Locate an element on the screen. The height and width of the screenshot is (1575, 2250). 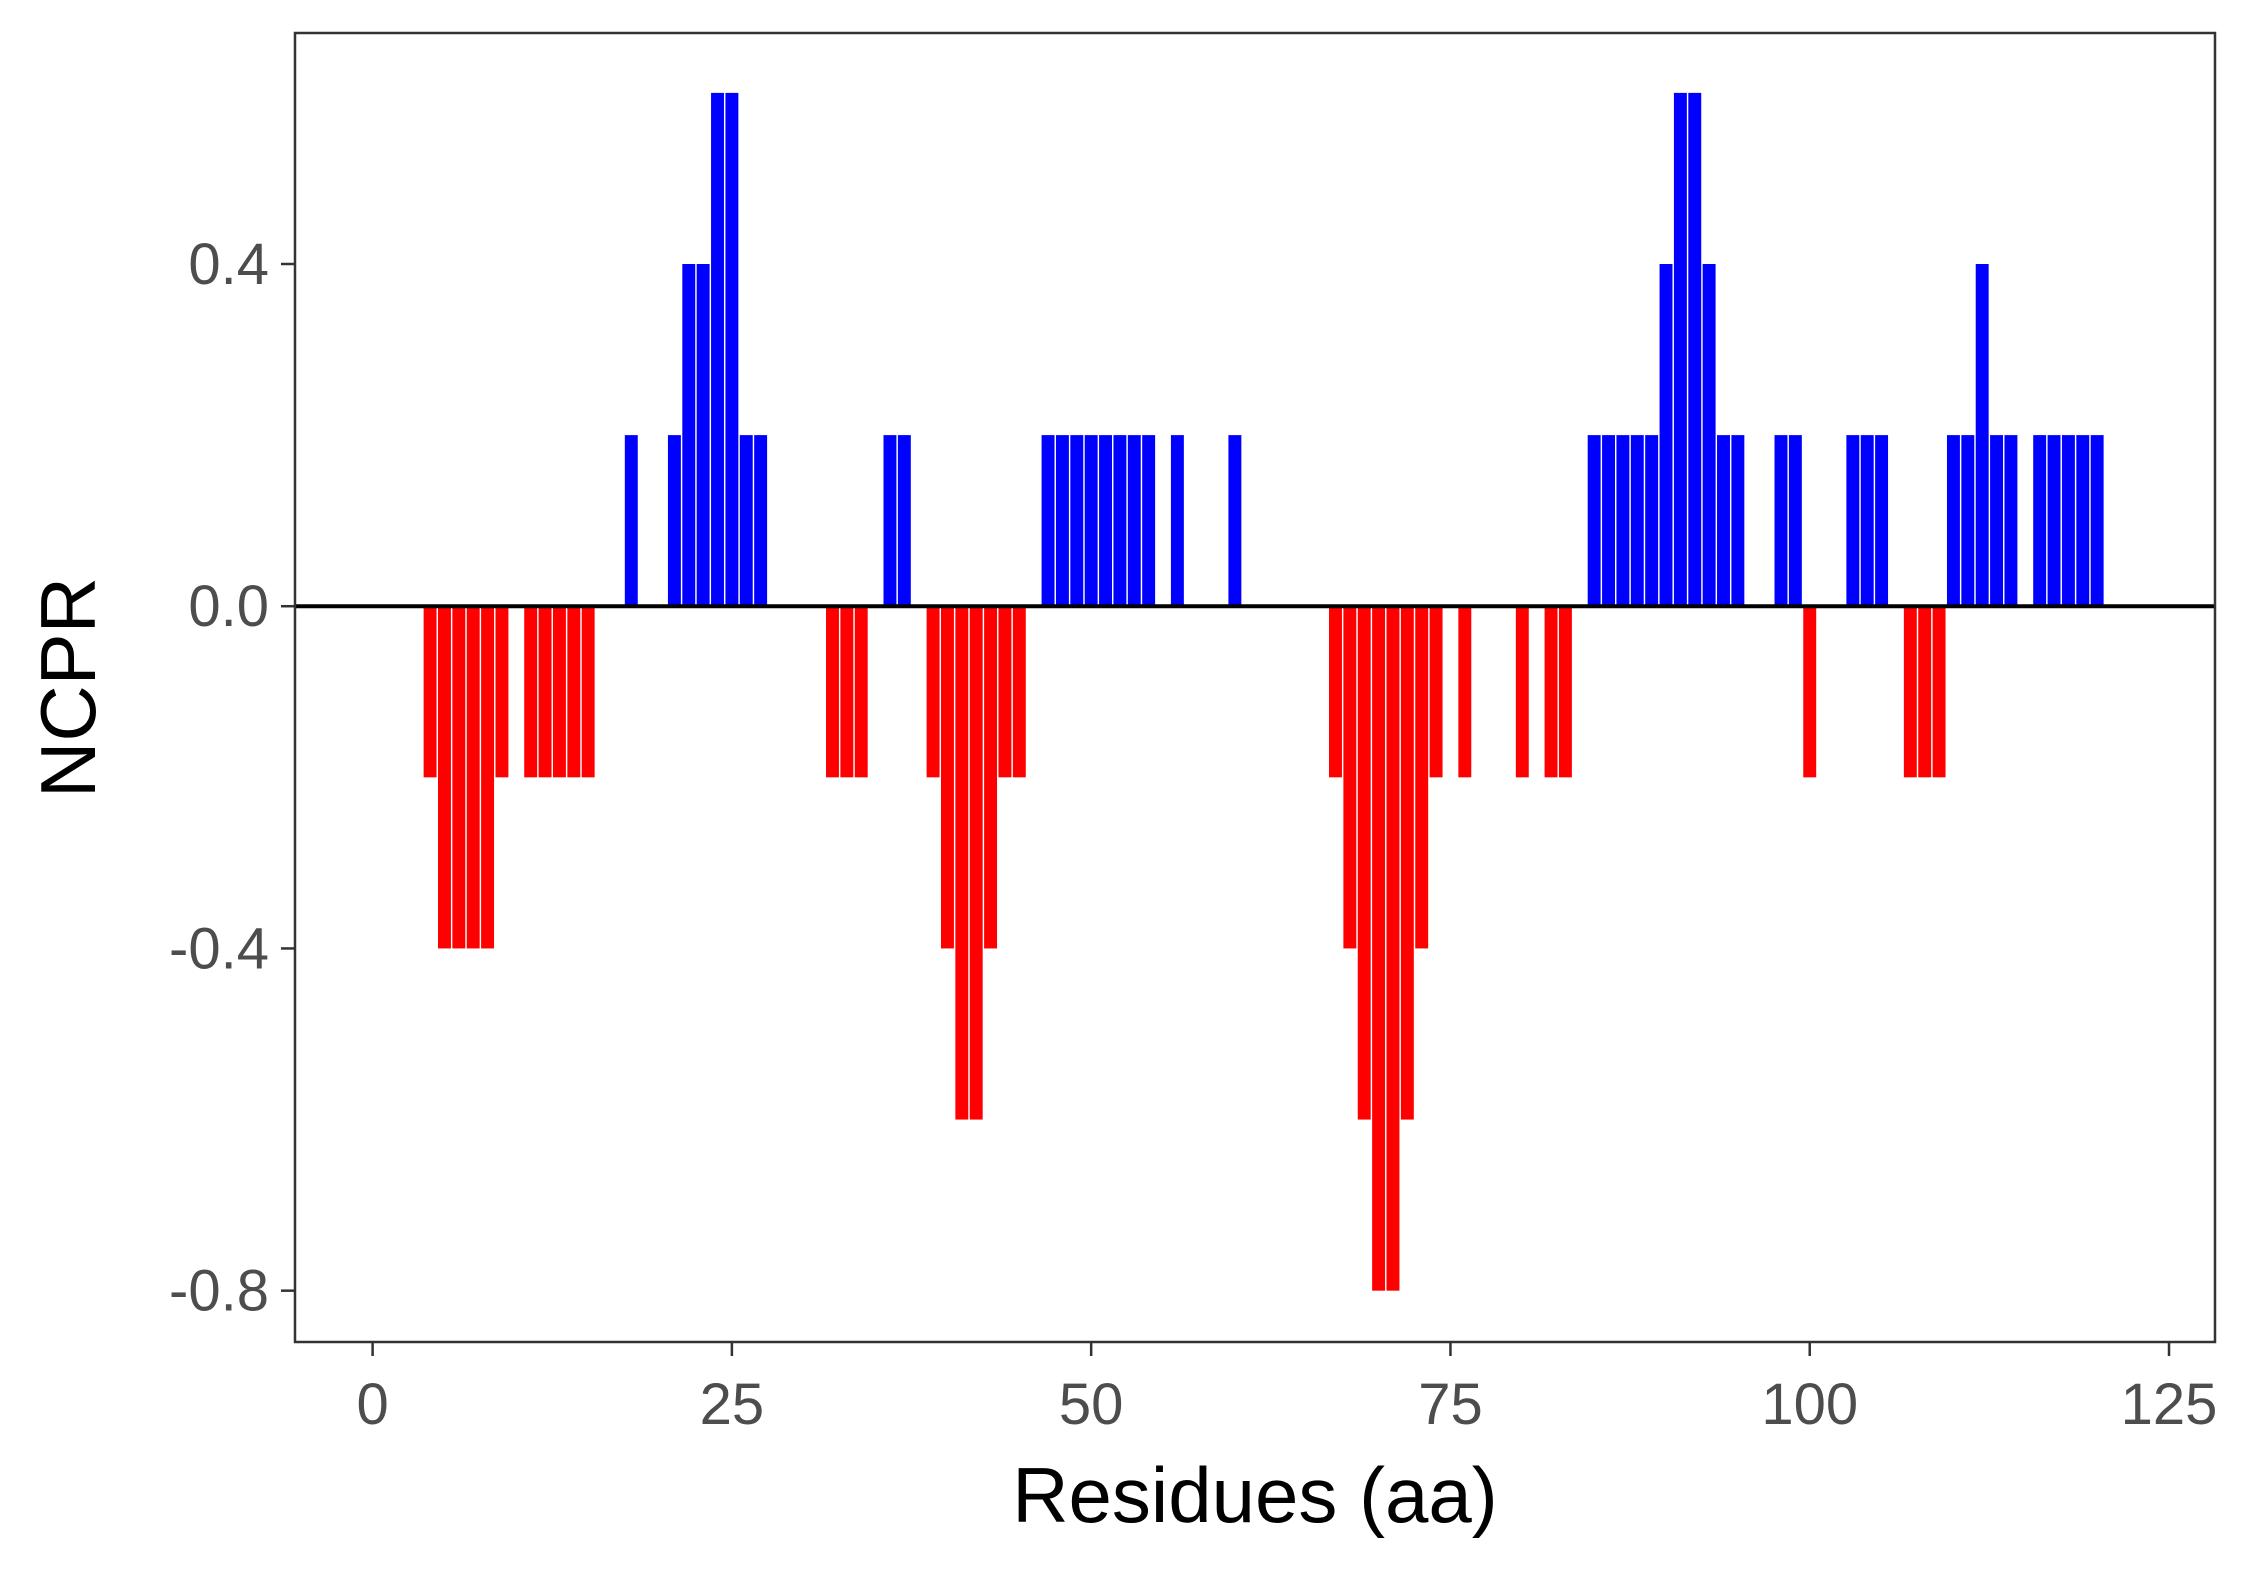
x-tick-label: 25 is located at coordinates (732, 1404).